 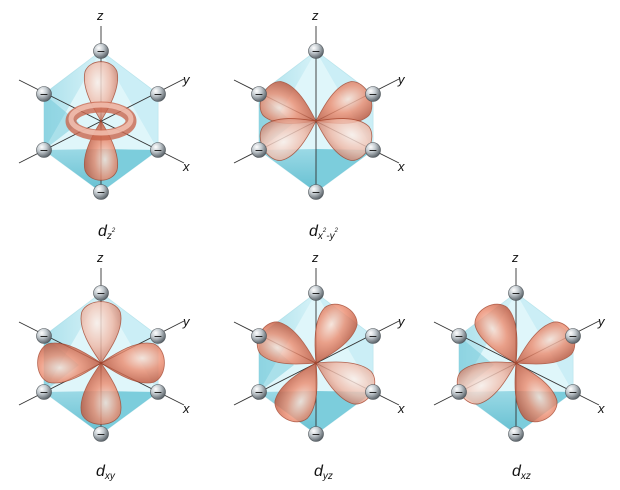 I want to click on lobe-back, so click(x=101, y=332).